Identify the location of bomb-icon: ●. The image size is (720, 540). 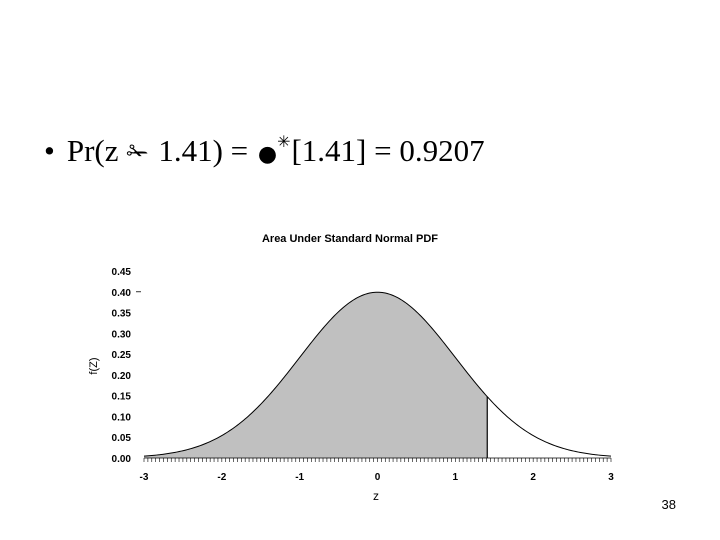
(267, 154).